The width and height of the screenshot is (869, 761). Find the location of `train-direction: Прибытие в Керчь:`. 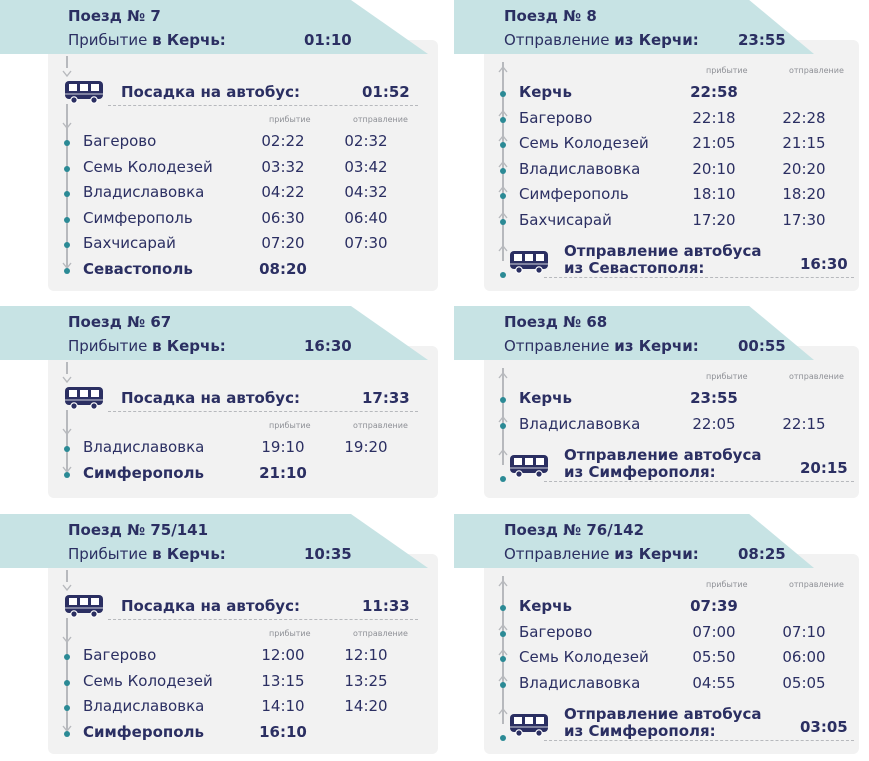

train-direction: Прибытие в Керчь: is located at coordinates (147, 554).